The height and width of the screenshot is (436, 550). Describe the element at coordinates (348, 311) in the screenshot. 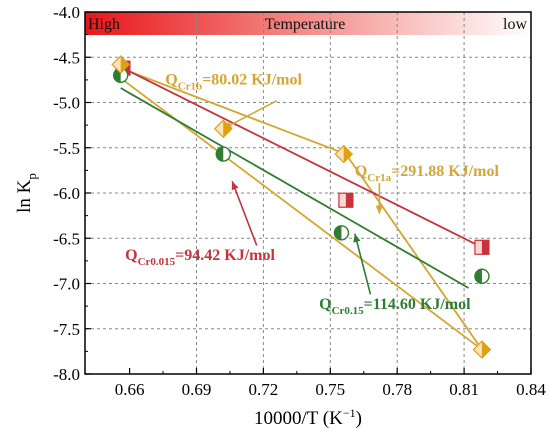

I see `annotation-subscript: Cr0.15` at that location.